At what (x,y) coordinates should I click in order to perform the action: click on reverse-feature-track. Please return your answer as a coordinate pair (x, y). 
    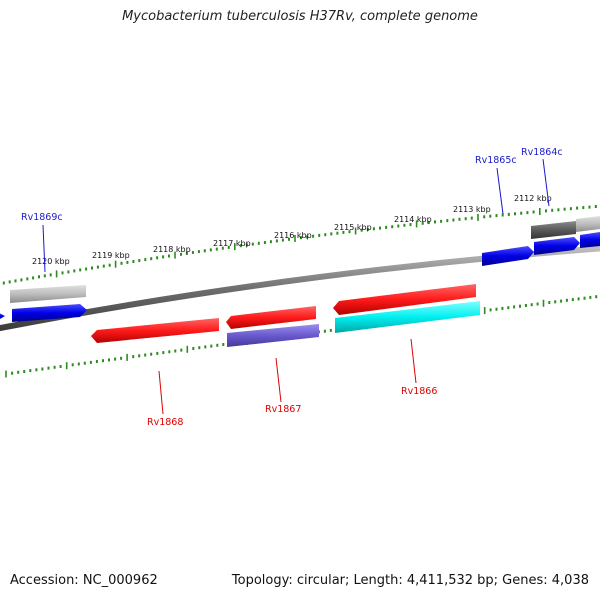
    Looking at the image, I should click on (285, 315).